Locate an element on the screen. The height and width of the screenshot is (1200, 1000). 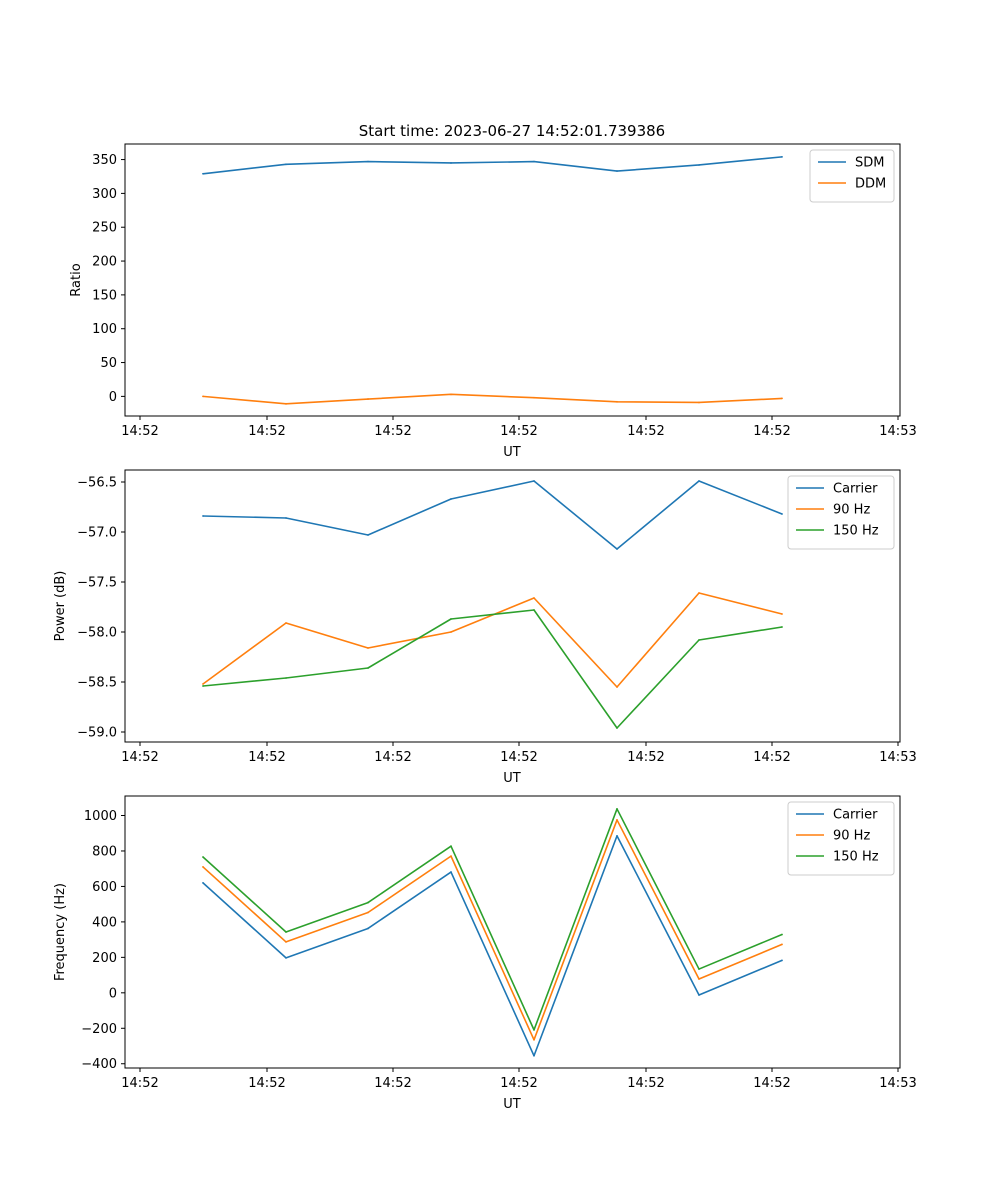
frequency-legend-label: 150 Hz is located at coordinates (856, 857).